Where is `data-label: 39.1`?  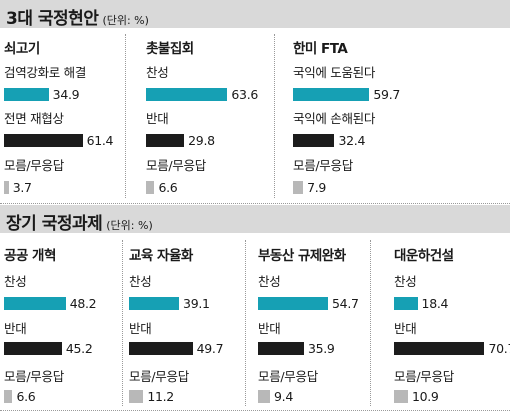
data-label: 39.1 is located at coordinates (196, 303).